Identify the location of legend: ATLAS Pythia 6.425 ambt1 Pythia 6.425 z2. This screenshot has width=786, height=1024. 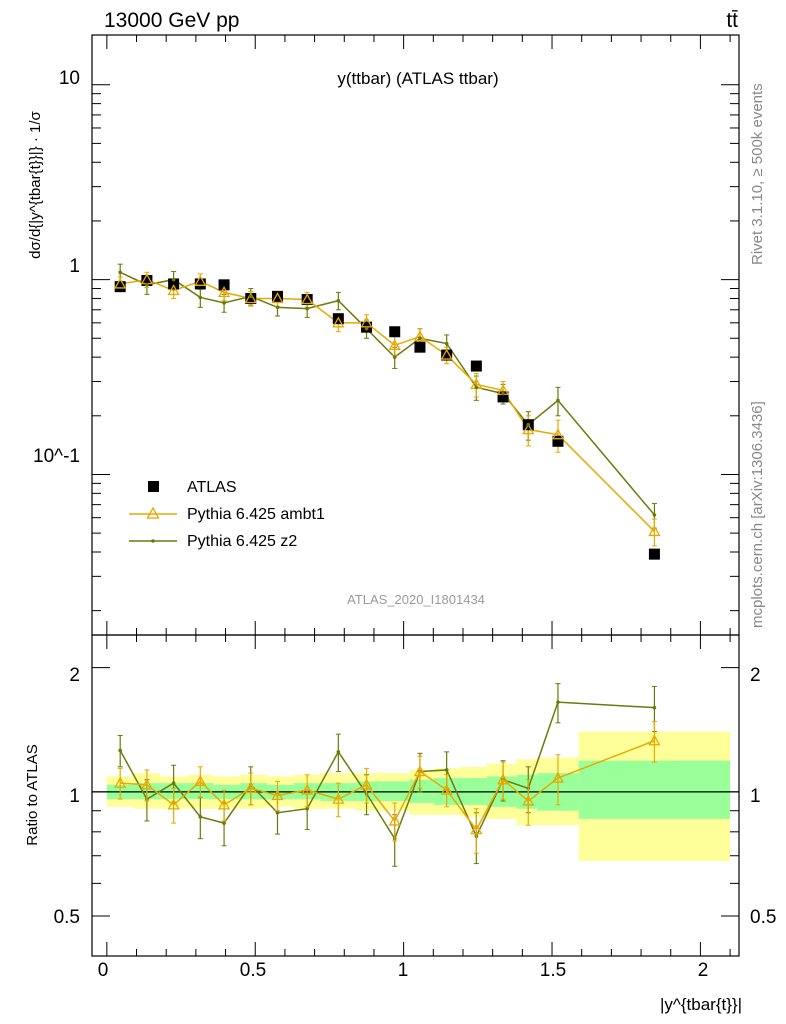
(227, 514).